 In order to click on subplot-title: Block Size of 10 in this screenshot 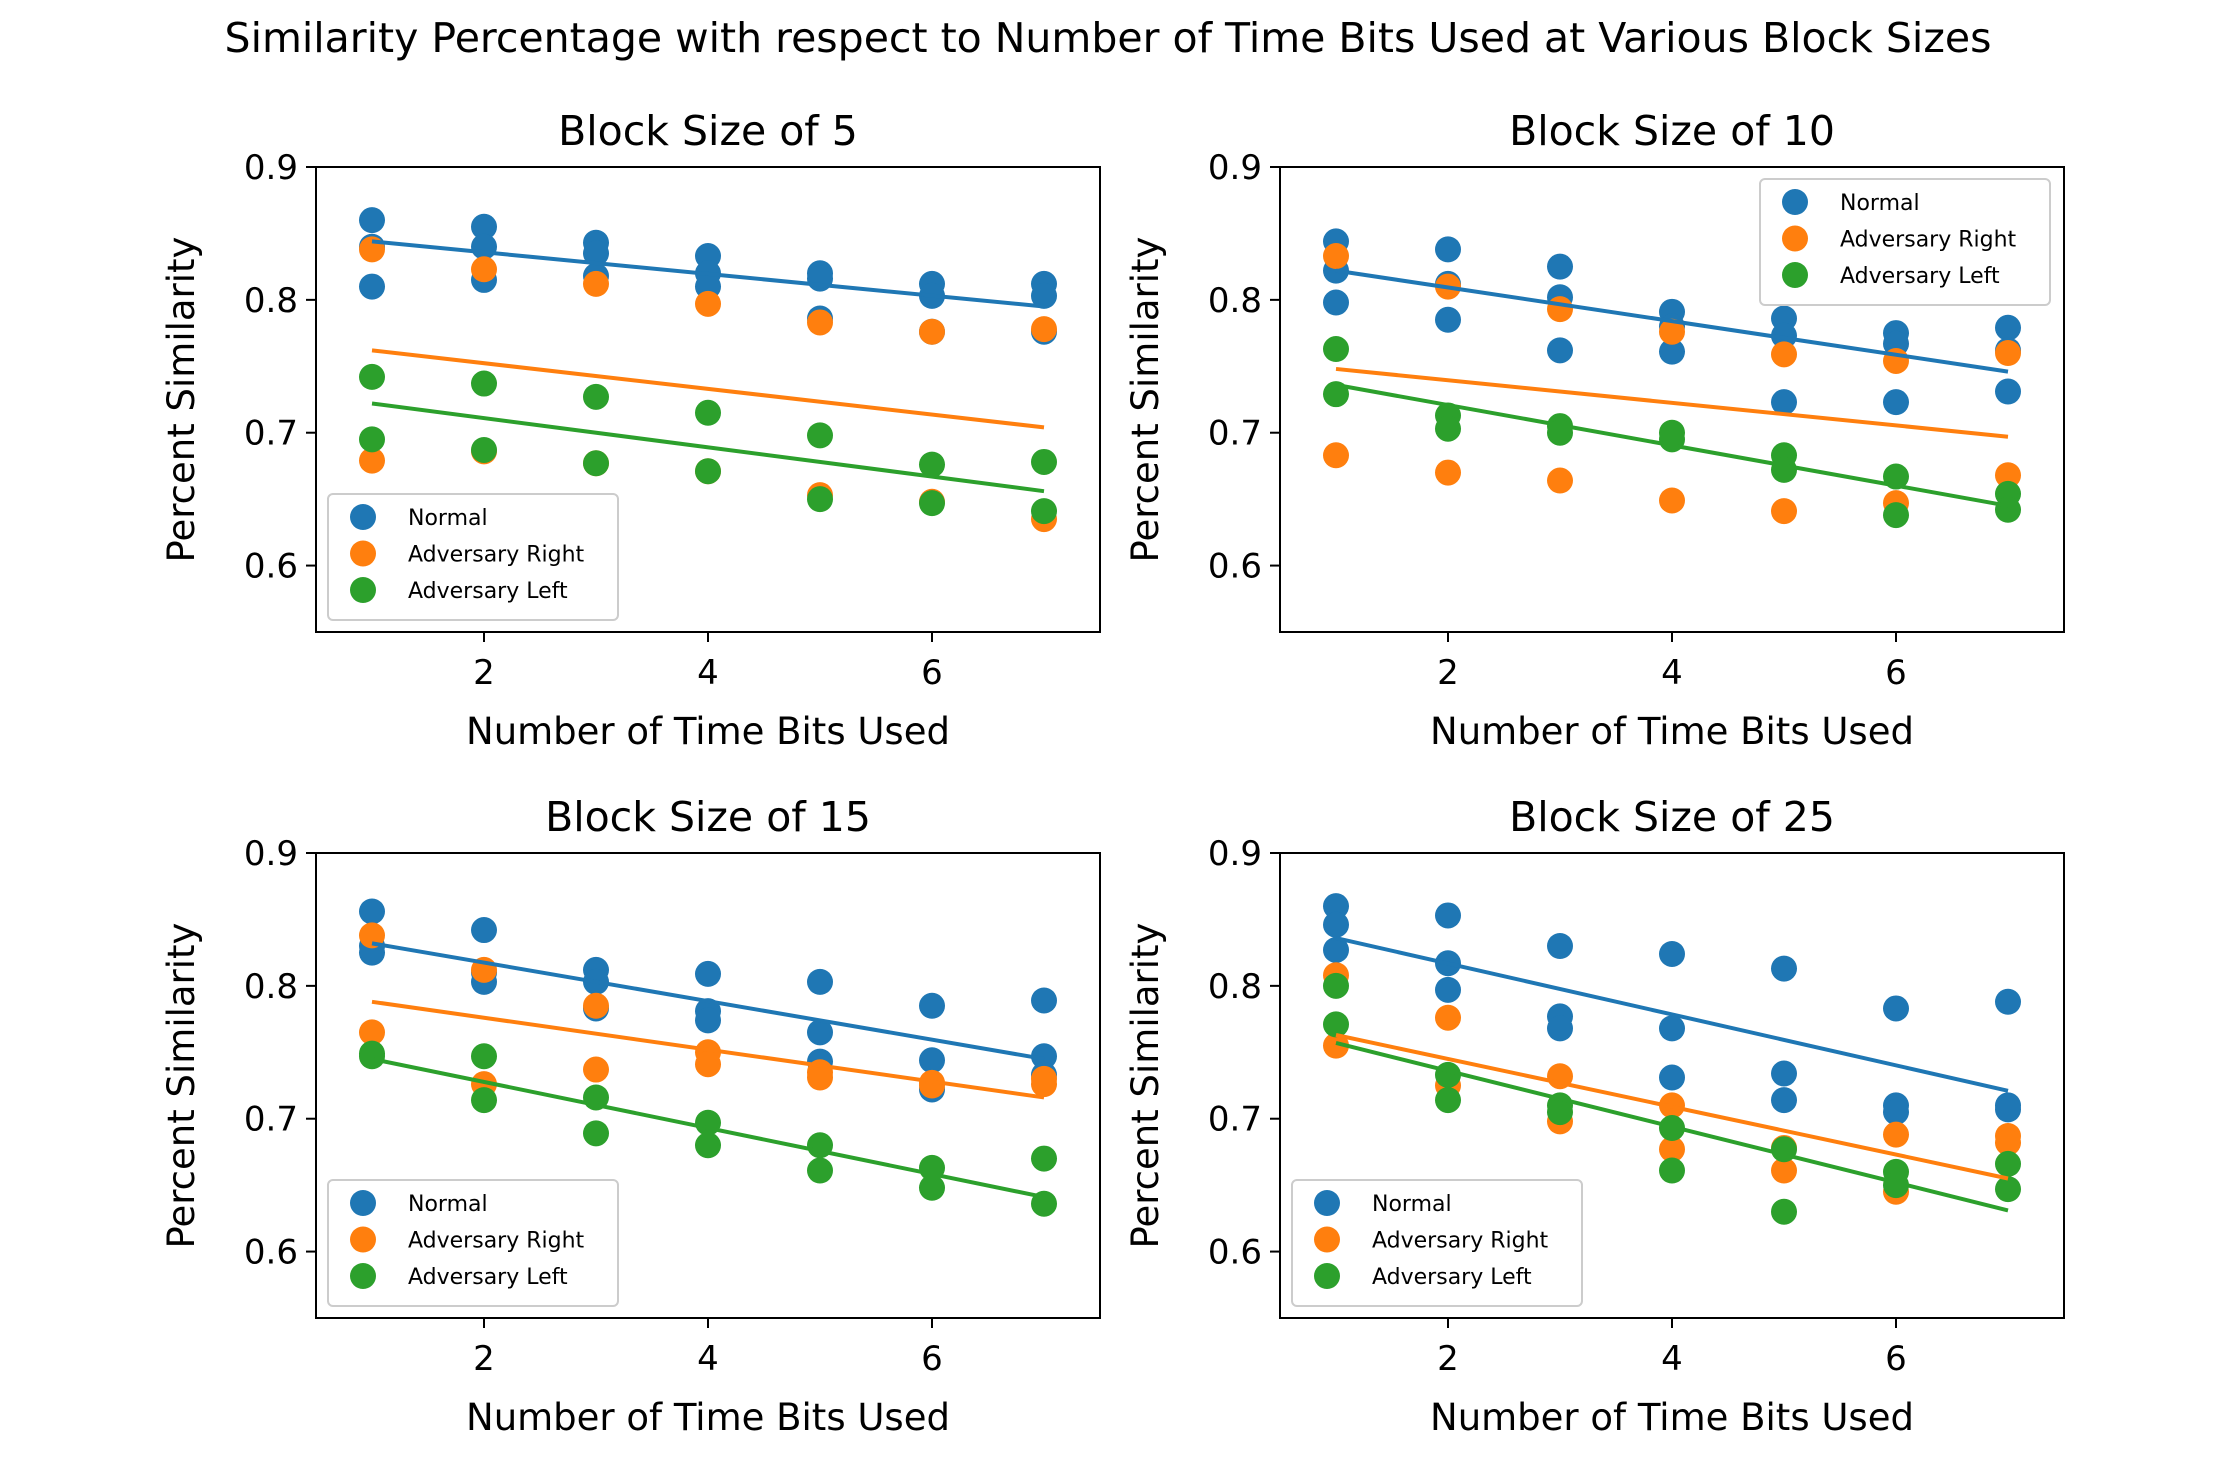, I will do `click(1672, 131)`.